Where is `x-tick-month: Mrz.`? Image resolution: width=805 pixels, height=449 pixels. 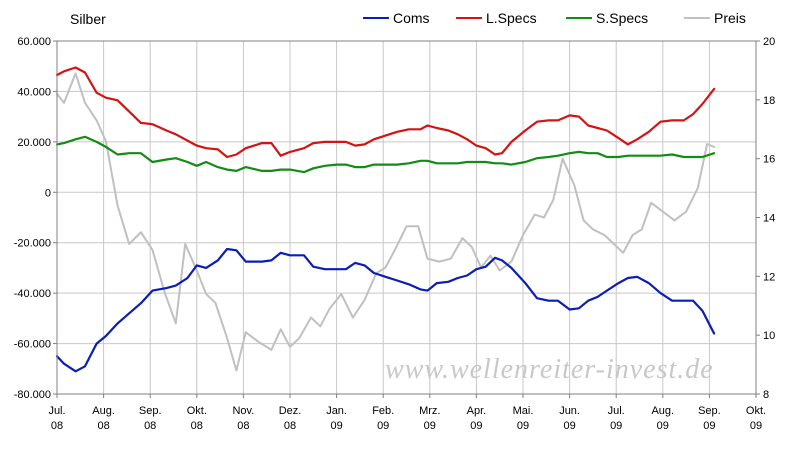 x-tick-month: Mrz. is located at coordinates (429, 411).